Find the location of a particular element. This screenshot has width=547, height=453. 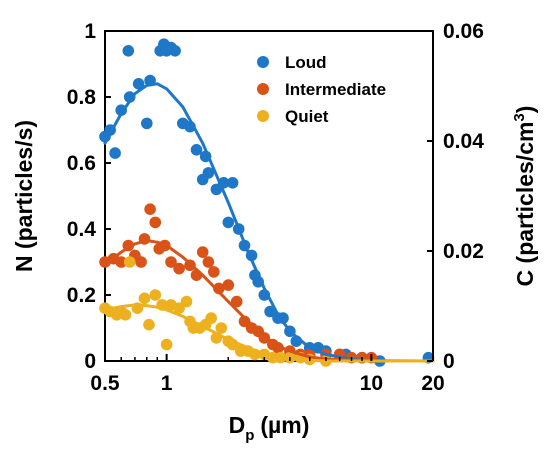

y-axis-right-title-close: ) is located at coordinates (525, 110).